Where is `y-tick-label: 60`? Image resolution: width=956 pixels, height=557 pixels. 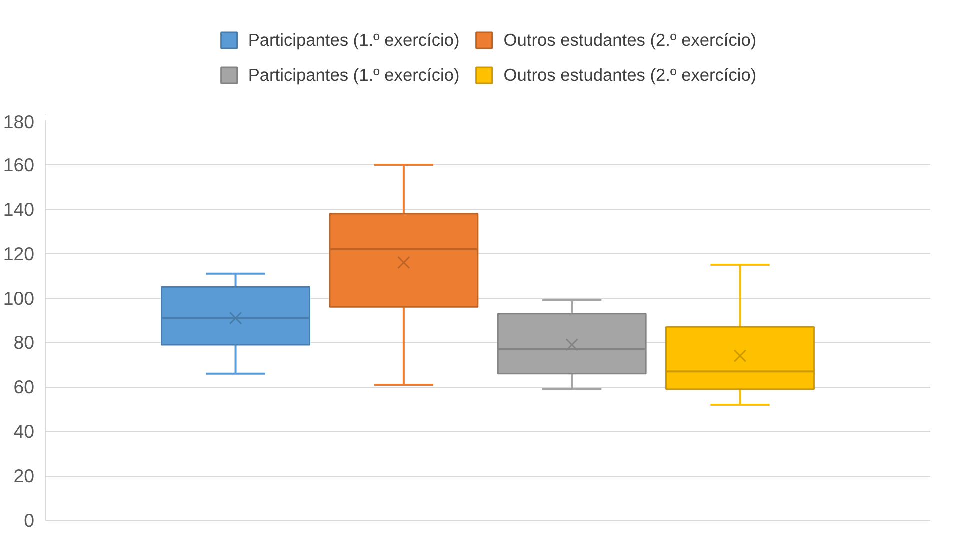
y-tick-label: 60 is located at coordinates (24, 387).